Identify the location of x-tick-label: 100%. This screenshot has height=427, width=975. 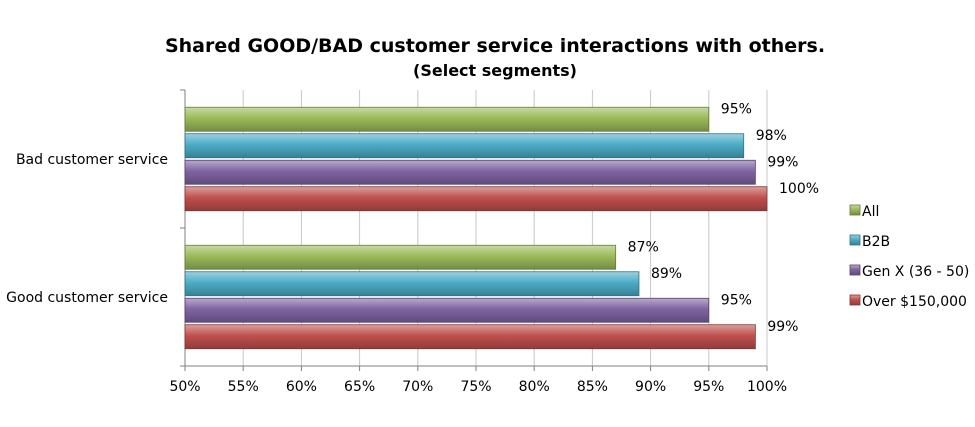
(767, 387).